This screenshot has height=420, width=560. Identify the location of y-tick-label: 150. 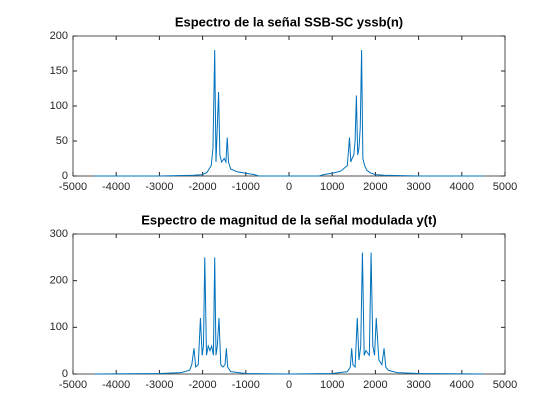
(59, 71).